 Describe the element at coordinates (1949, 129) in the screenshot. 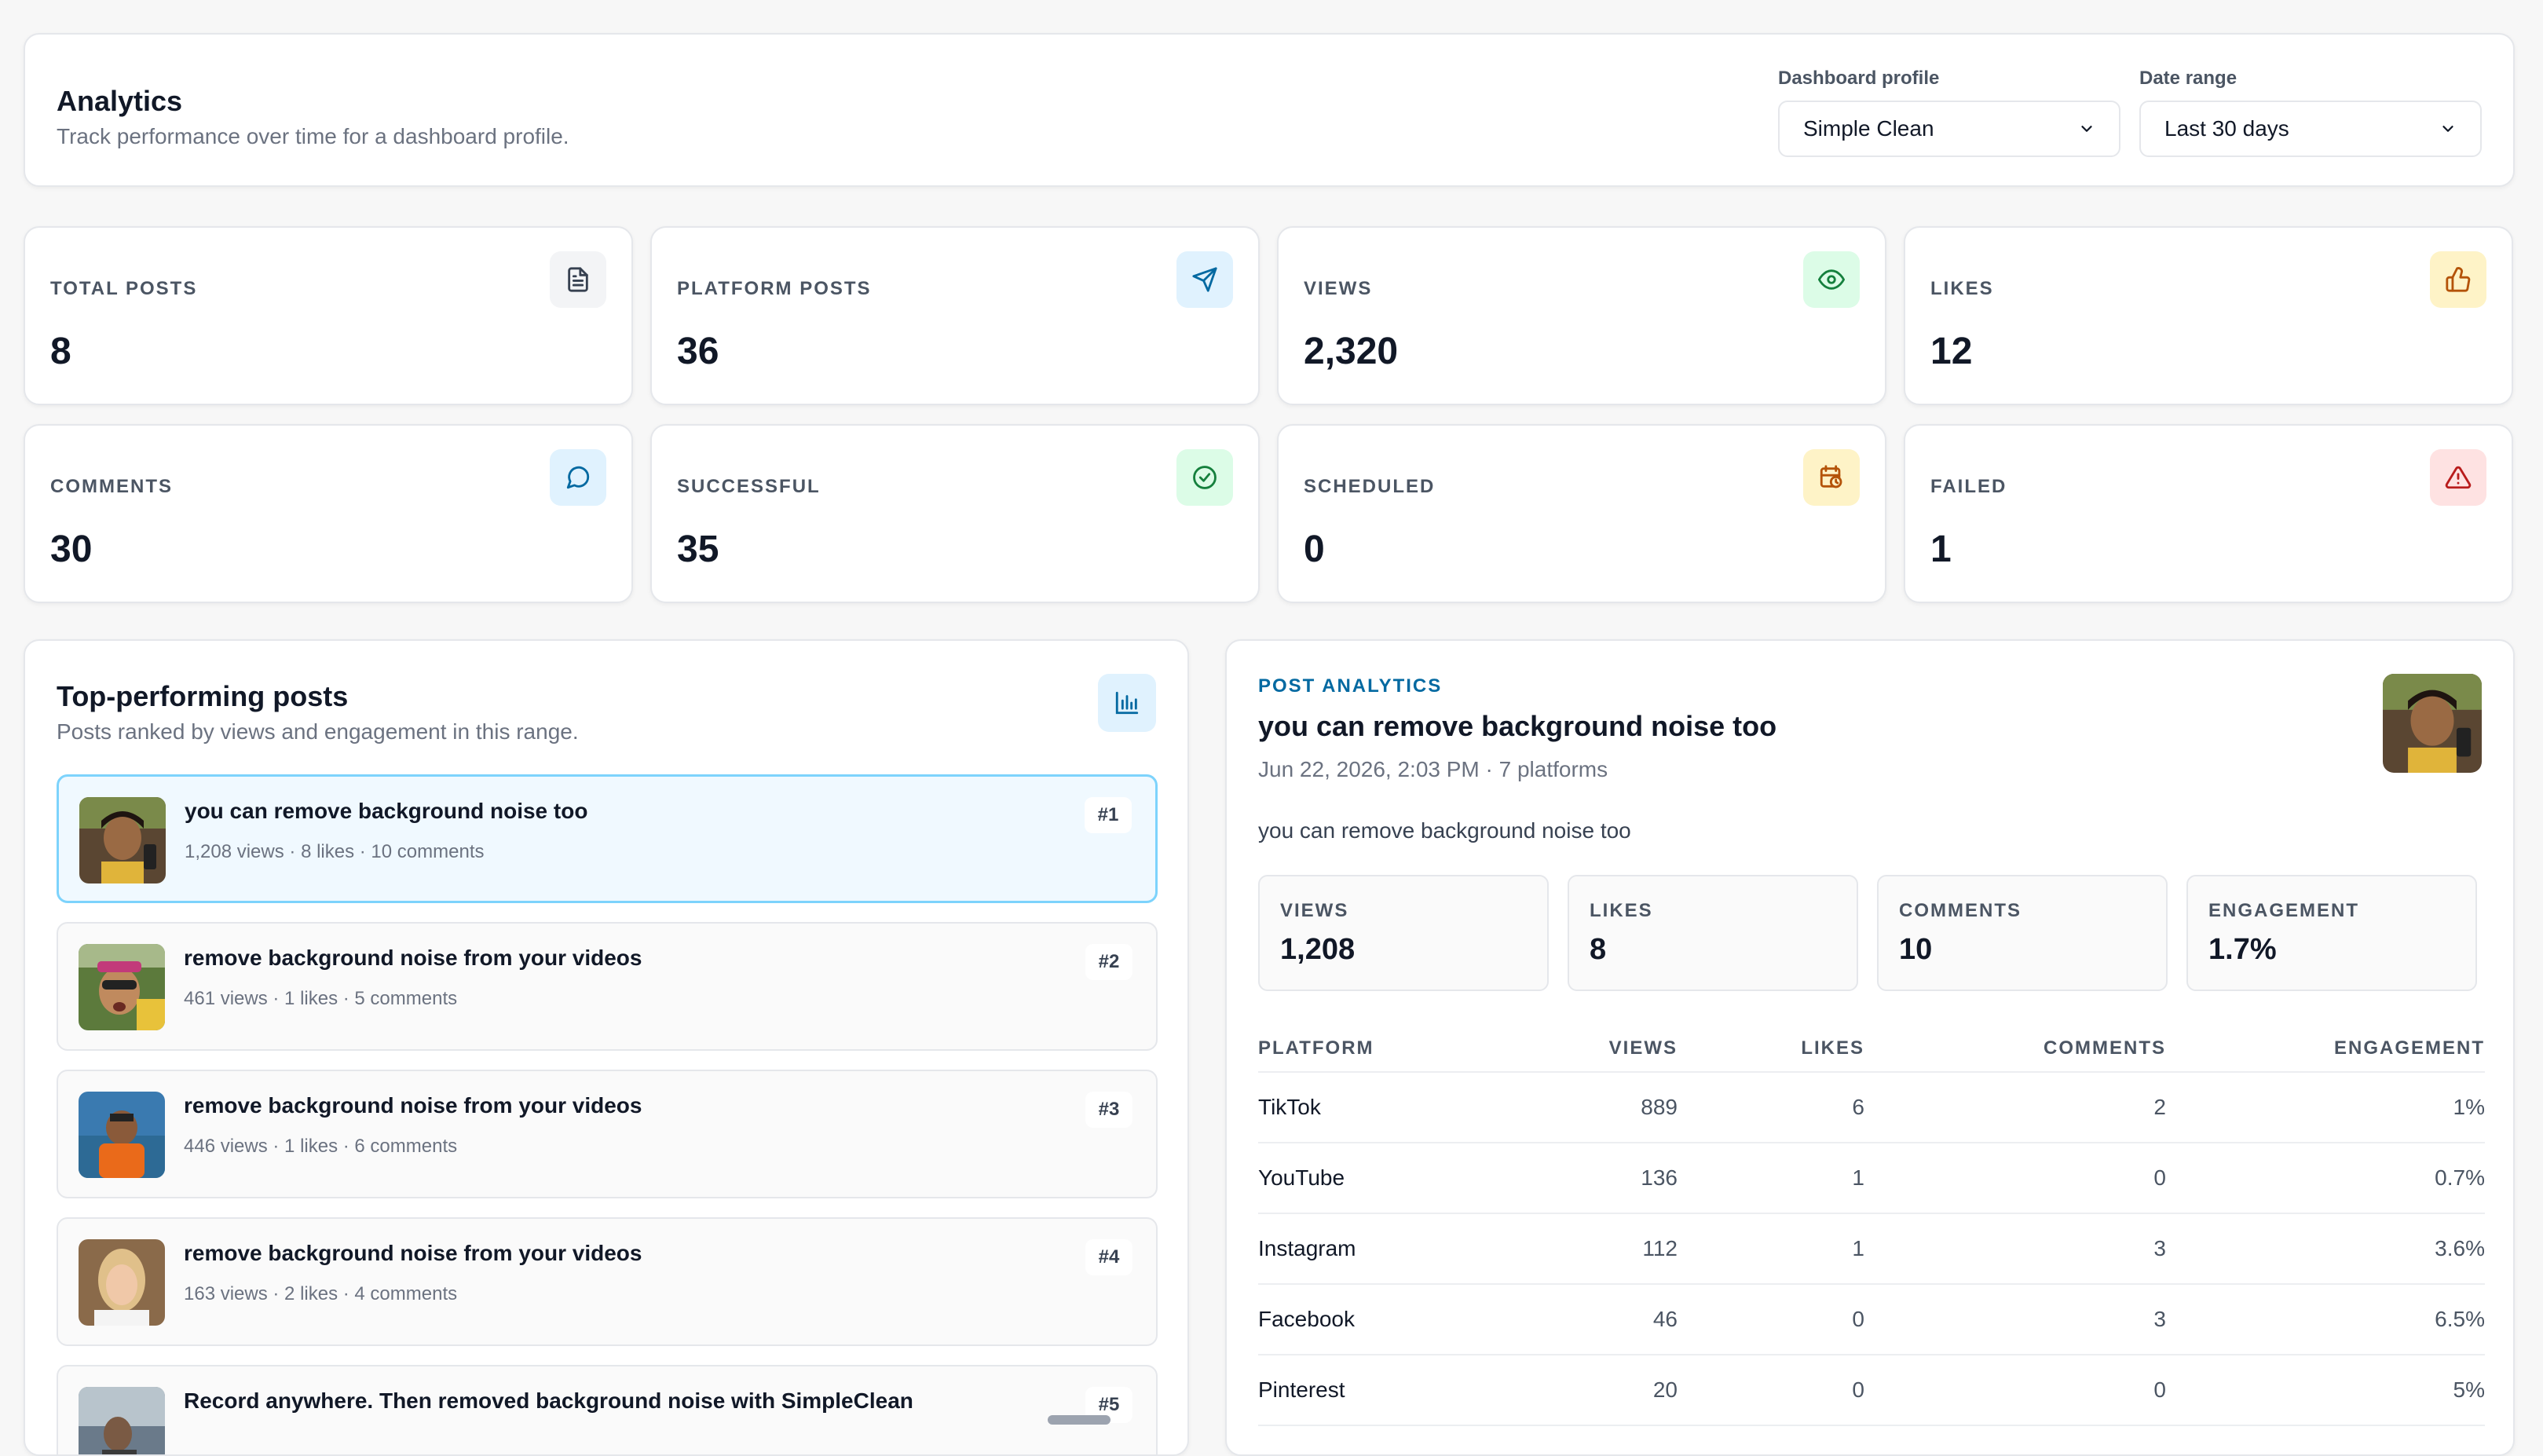

I see `dashboard-profile-select: Simple Clean` at that location.